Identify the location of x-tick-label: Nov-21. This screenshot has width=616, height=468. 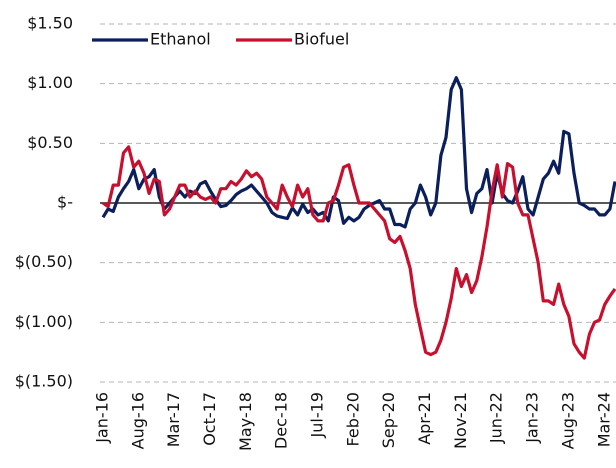
(460, 420).